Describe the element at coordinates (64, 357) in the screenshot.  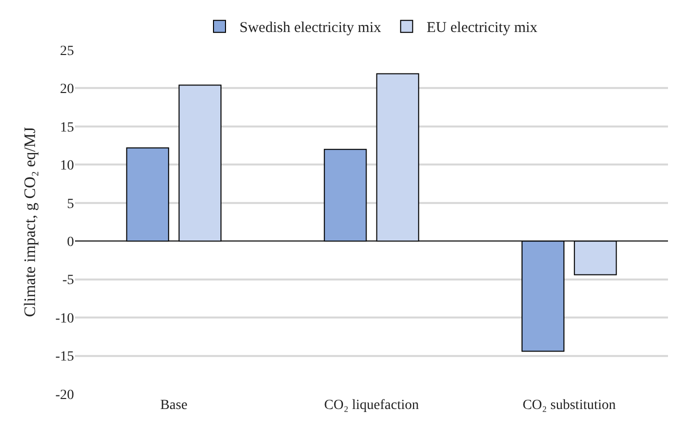
I see `y-tick-label: -15` at that location.